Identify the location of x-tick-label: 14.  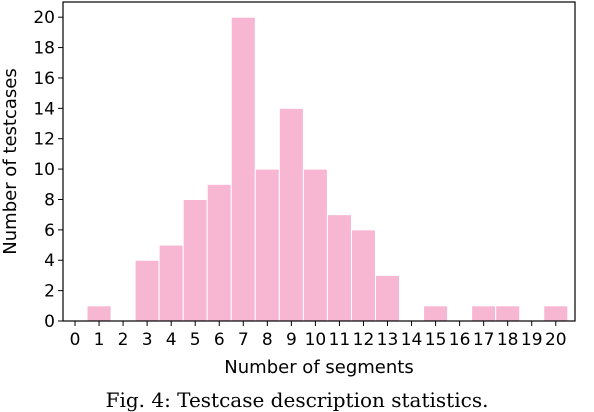
(412, 340).